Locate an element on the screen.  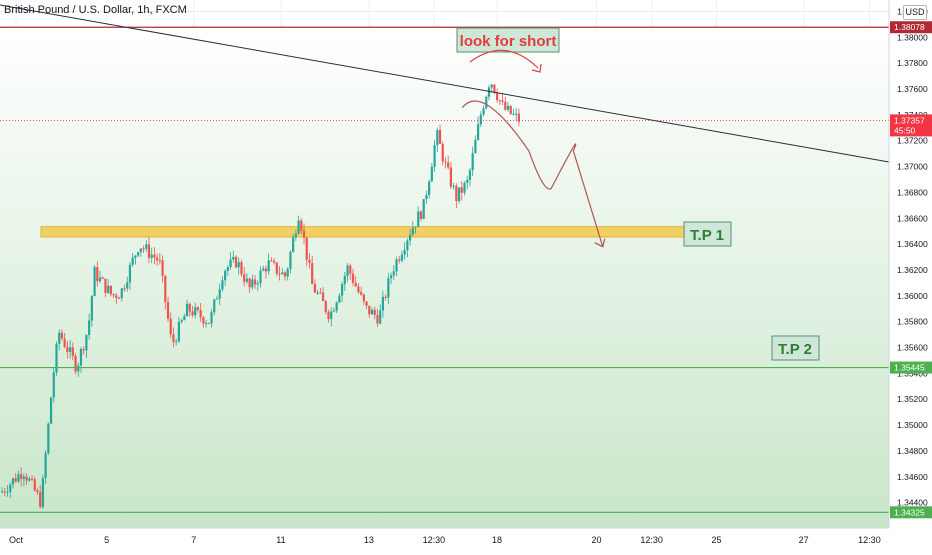
look-for-short-annotation: look for short is located at coordinates (508, 40).